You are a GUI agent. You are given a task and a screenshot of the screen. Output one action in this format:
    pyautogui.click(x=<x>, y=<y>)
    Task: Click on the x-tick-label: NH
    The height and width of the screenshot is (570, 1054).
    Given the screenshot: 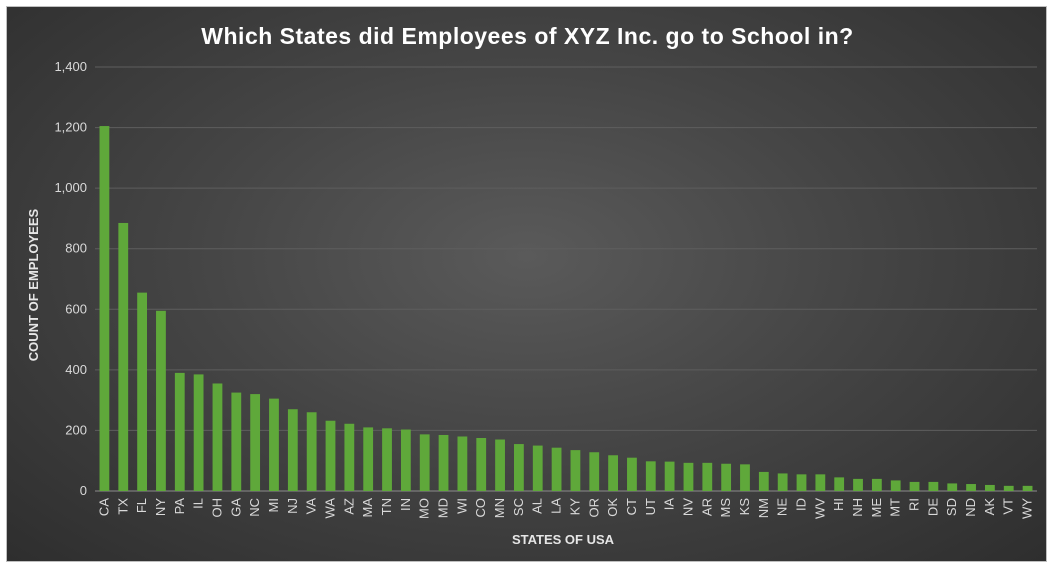 What is the action you would take?
    pyautogui.click(x=857, y=507)
    